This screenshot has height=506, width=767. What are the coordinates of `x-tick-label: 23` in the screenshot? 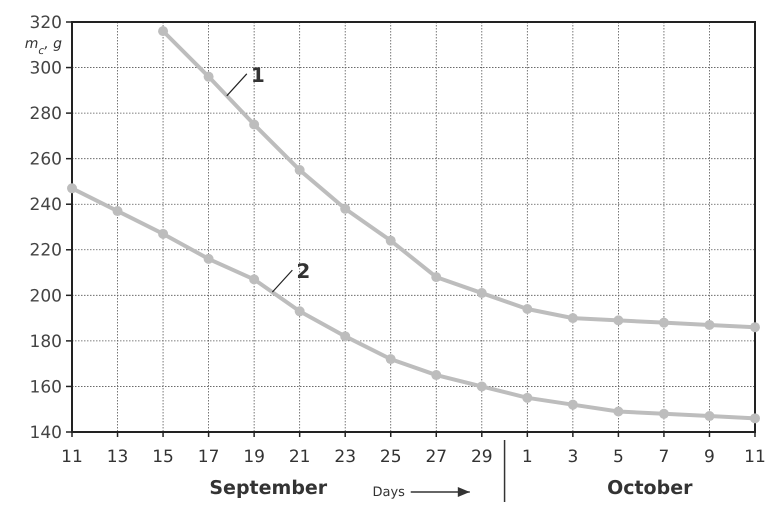 It's located at (345, 457).